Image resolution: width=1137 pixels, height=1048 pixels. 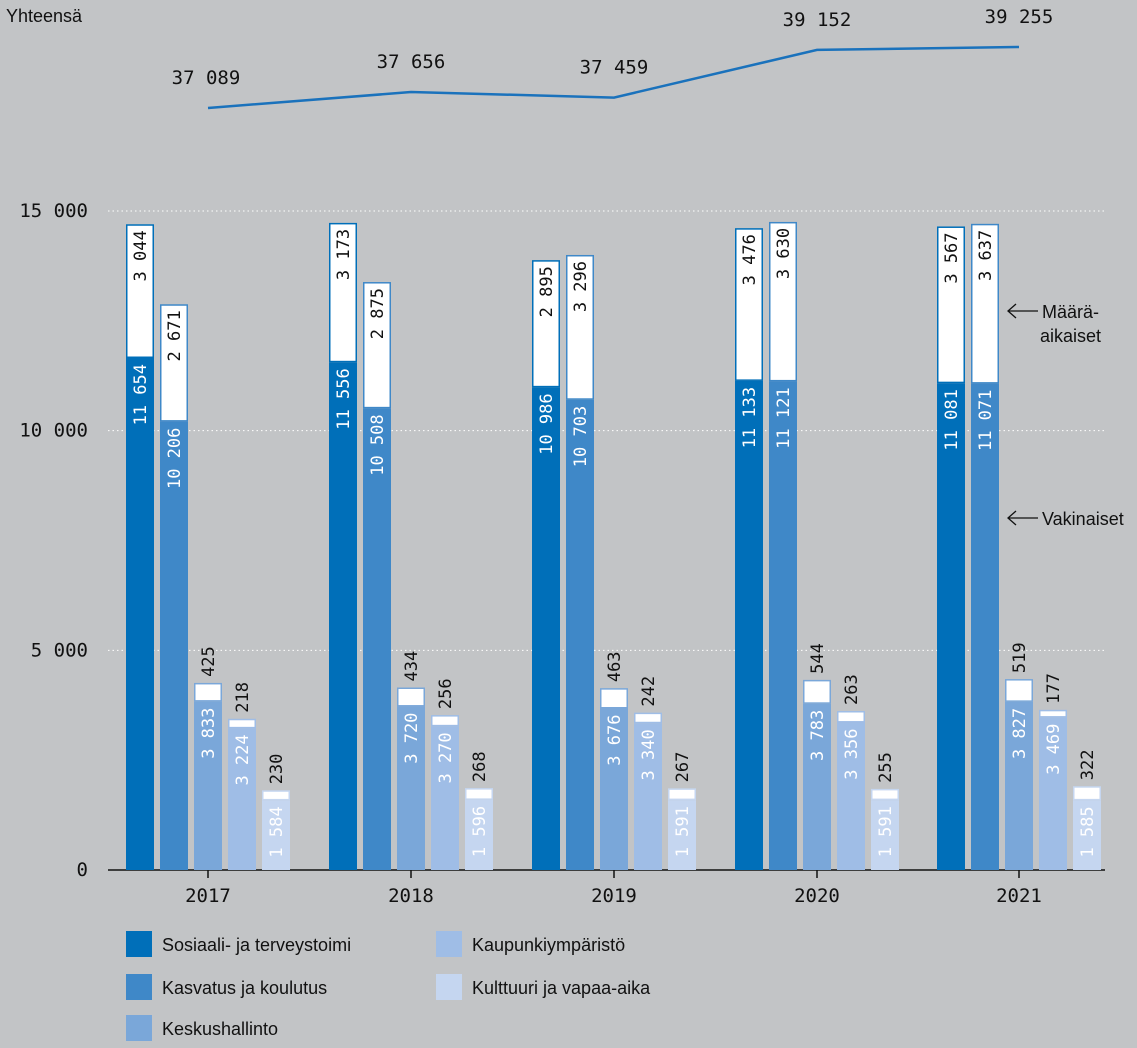 What do you see at coordinates (561, 988) in the screenshot?
I see `legend-label: Kulttuuri ja vapaa-aika` at bounding box center [561, 988].